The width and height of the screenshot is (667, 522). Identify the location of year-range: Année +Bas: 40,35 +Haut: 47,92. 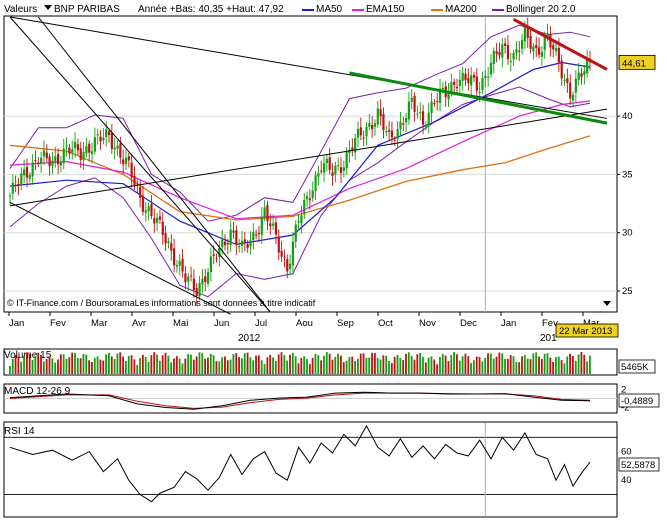
(211, 9).